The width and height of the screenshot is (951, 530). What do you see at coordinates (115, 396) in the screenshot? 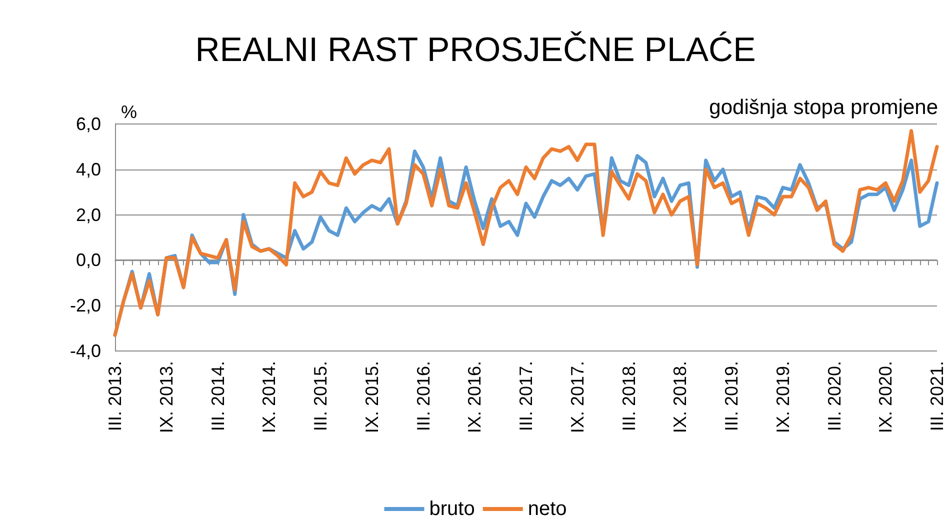
I see `x-tick-label: III. 2013.` at bounding box center [115, 396].